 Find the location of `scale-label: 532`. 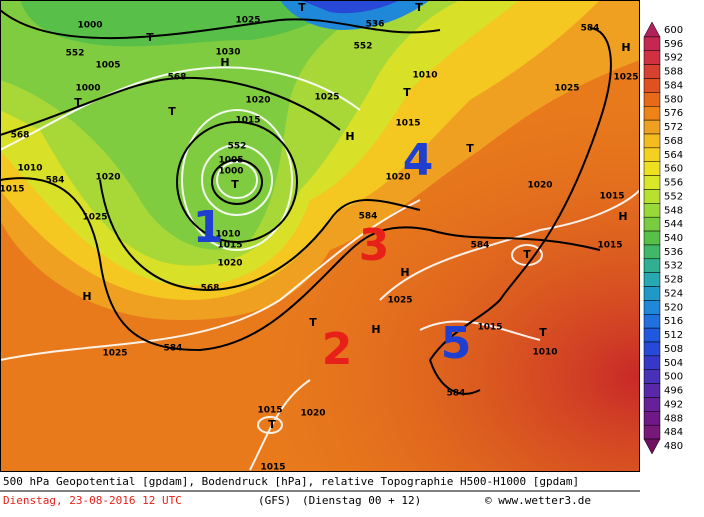

scale-label: 532 is located at coordinates (673, 266).